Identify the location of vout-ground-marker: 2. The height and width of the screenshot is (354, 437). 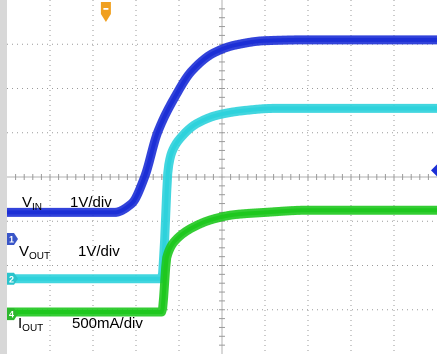
(12, 278).